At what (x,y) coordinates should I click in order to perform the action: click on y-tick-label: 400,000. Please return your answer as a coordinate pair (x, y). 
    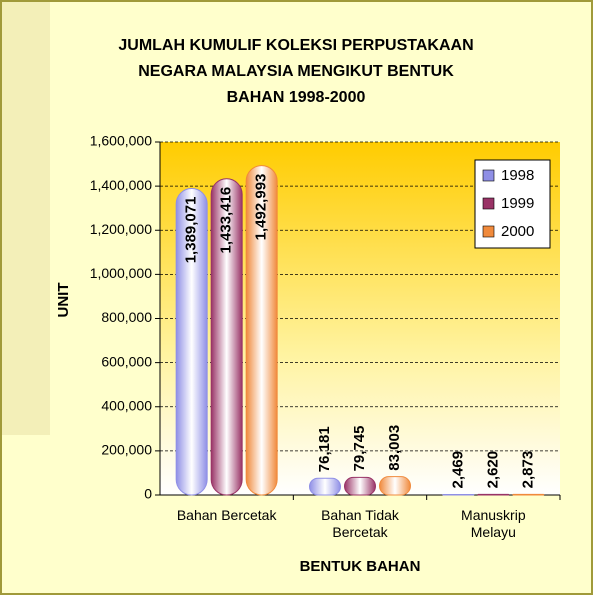
    Looking at the image, I should click on (126, 405).